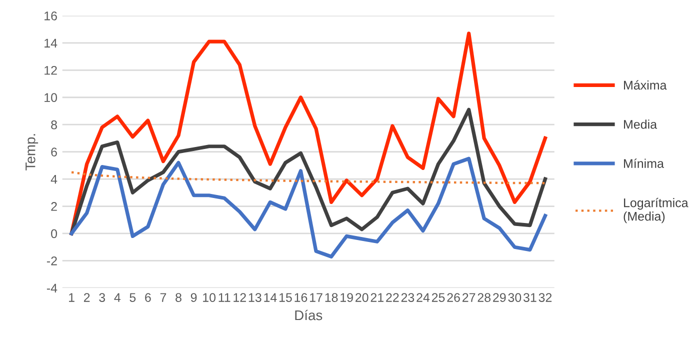  Describe the element at coordinates (102, 297) in the screenshot. I see `x-tick-label: 3` at that location.